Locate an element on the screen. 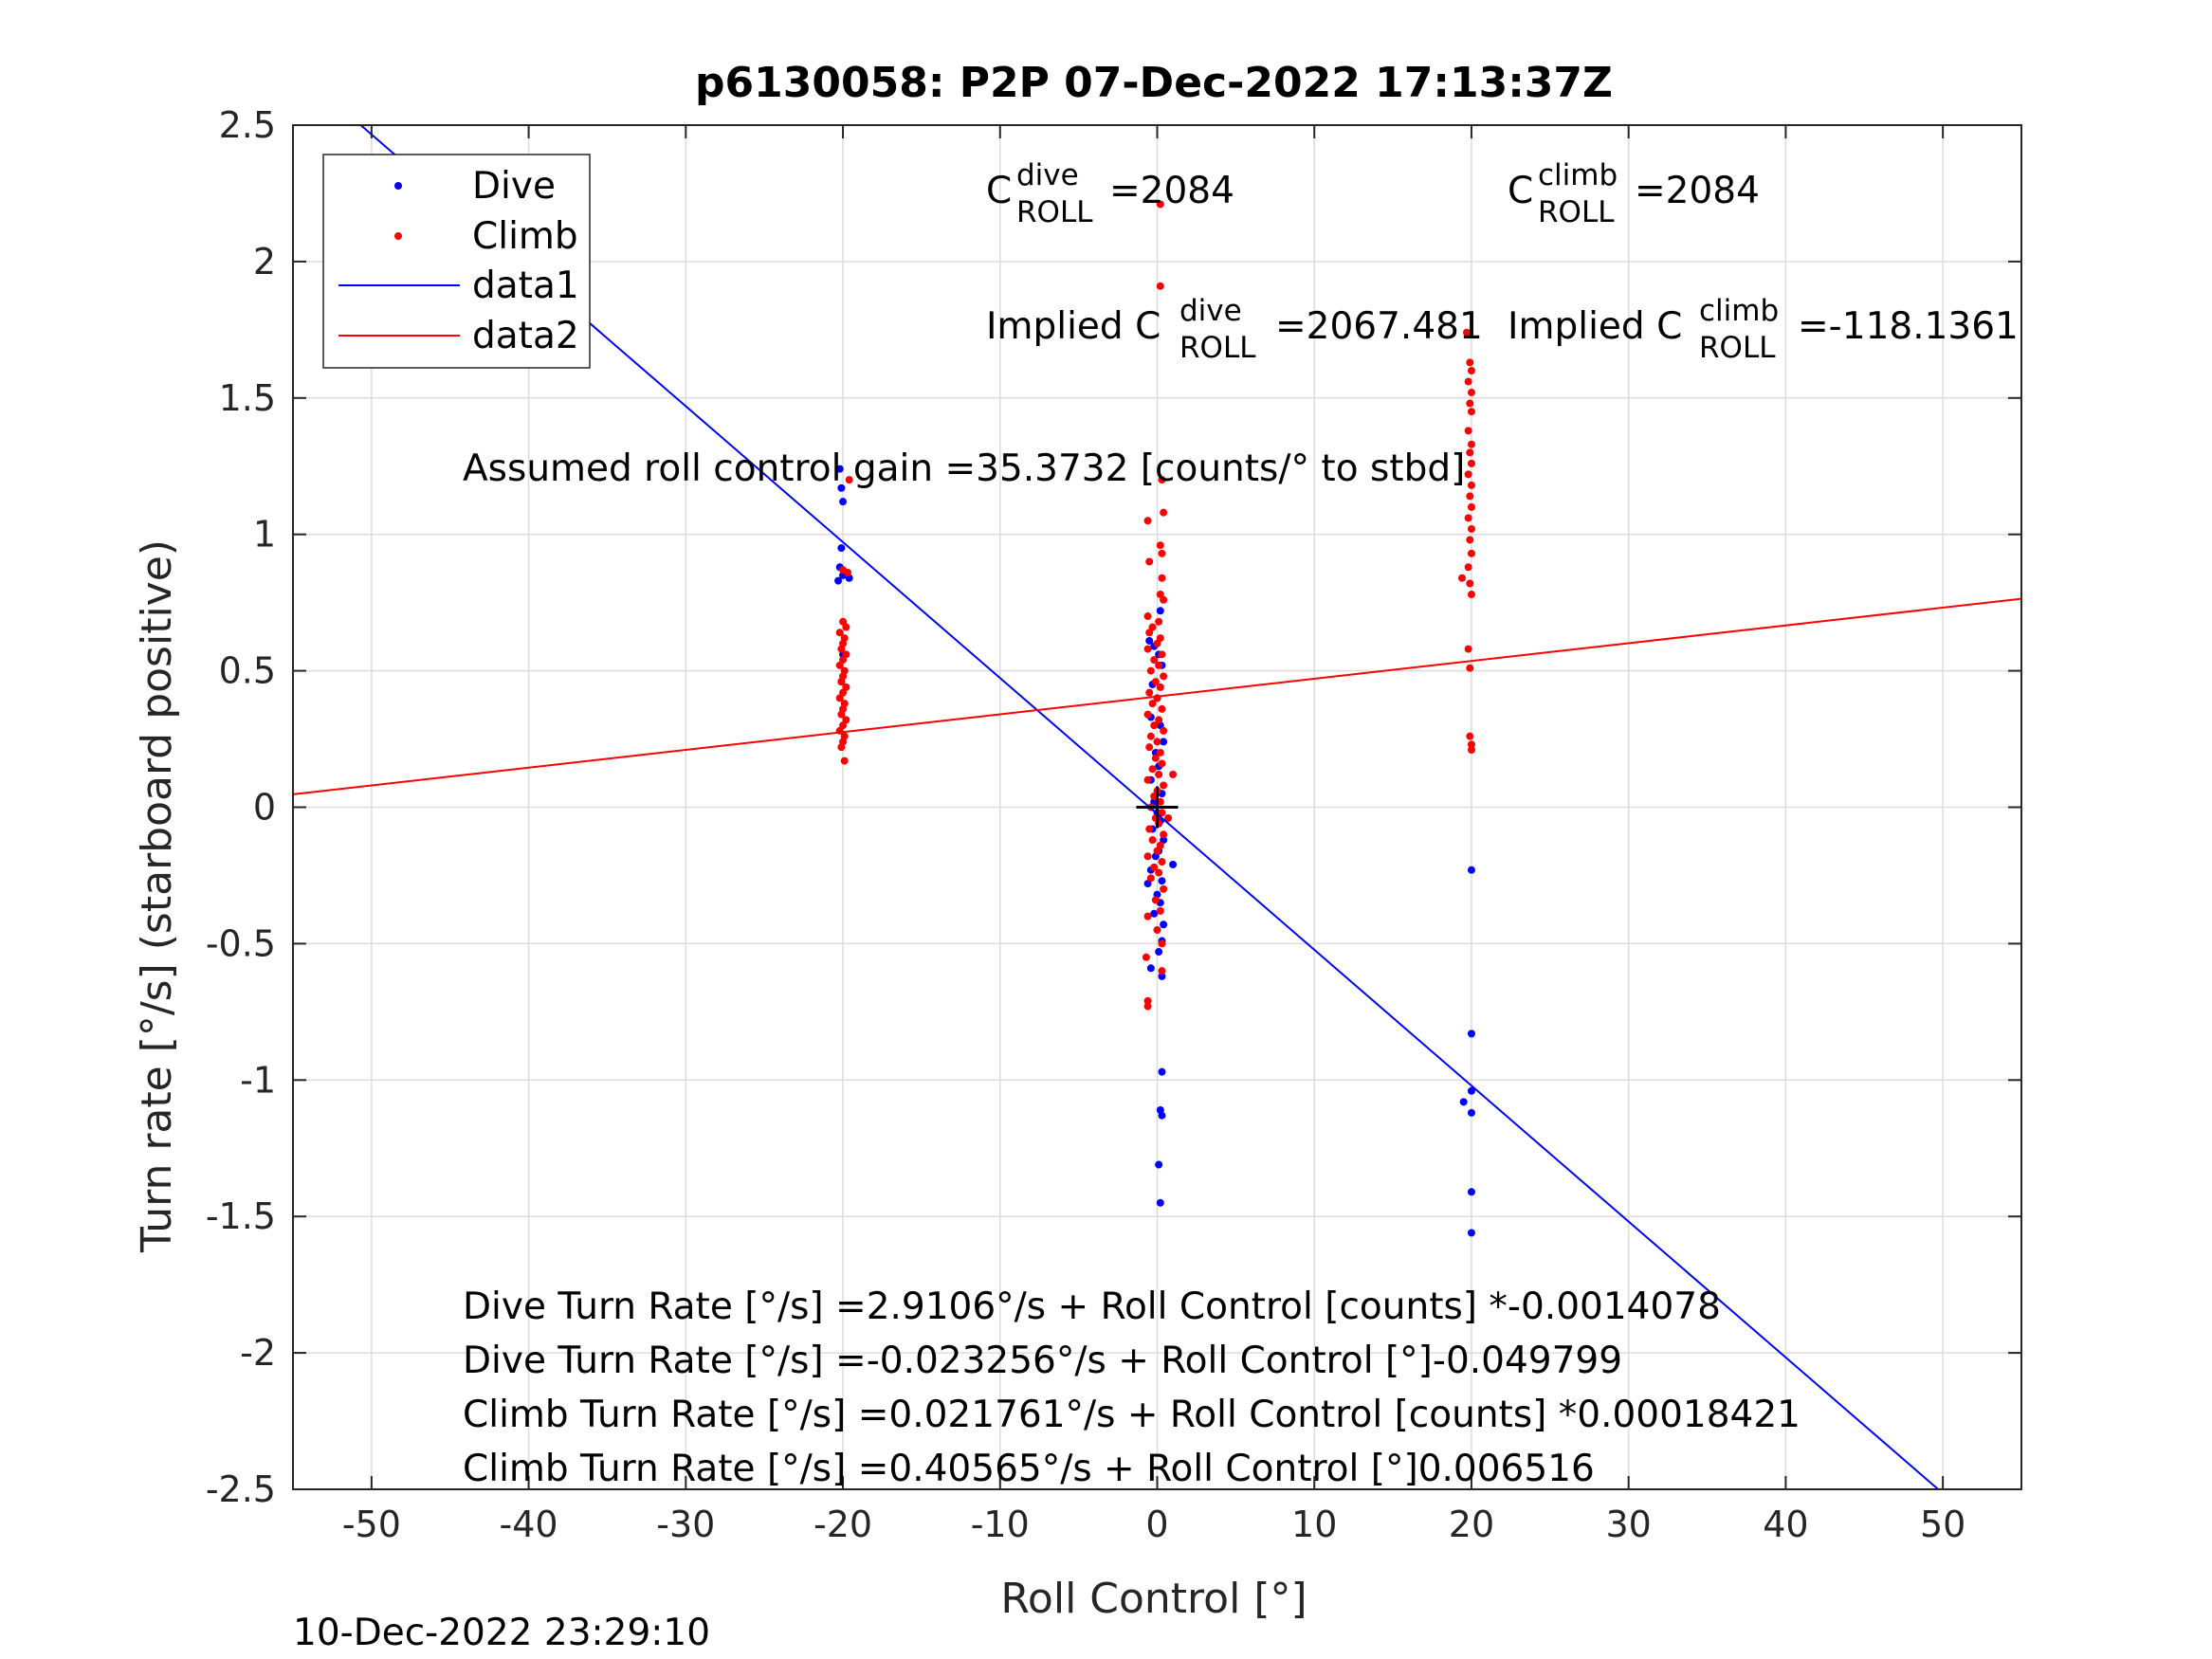  x-tick-label: -30 is located at coordinates (685, 1524).